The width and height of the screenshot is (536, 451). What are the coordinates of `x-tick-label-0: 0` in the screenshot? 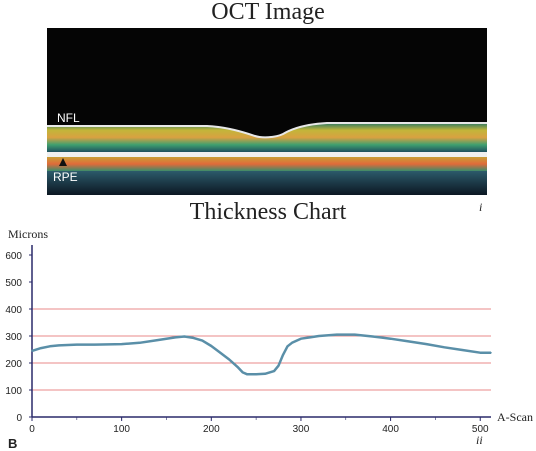 It's located at (32, 429).